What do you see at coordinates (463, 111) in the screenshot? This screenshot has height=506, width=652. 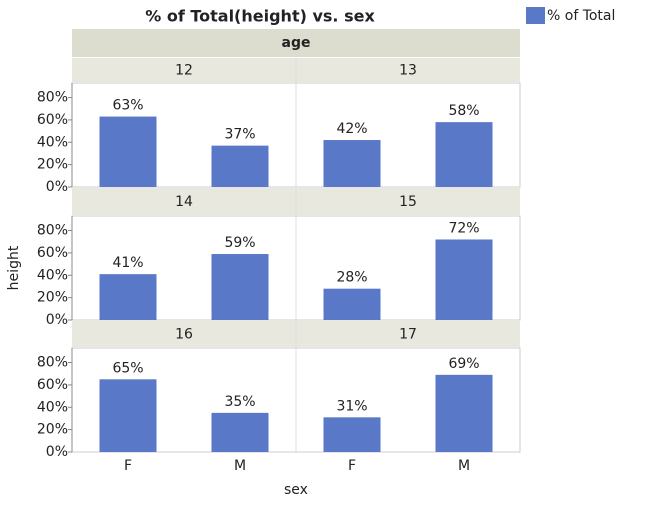 I see `value-label: 58%` at bounding box center [463, 111].